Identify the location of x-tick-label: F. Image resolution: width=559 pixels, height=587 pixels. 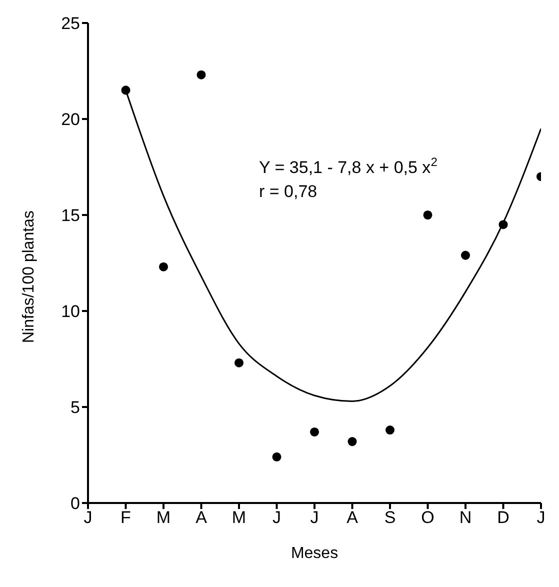
(125, 518).